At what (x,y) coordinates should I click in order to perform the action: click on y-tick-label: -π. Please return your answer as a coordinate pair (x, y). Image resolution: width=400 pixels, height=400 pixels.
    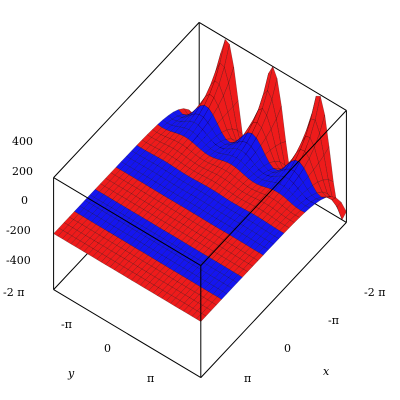
    Looking at the image, I should click on (66, 324).